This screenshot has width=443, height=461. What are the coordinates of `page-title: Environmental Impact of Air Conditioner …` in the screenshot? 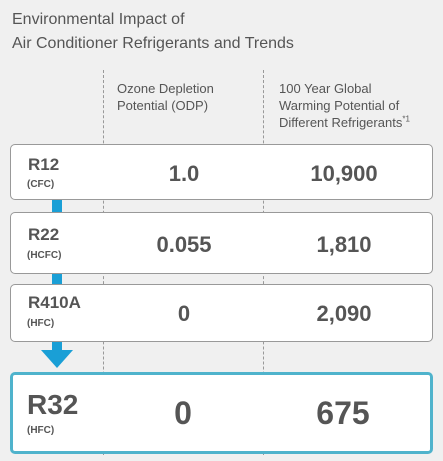 It's located at (153, 32).